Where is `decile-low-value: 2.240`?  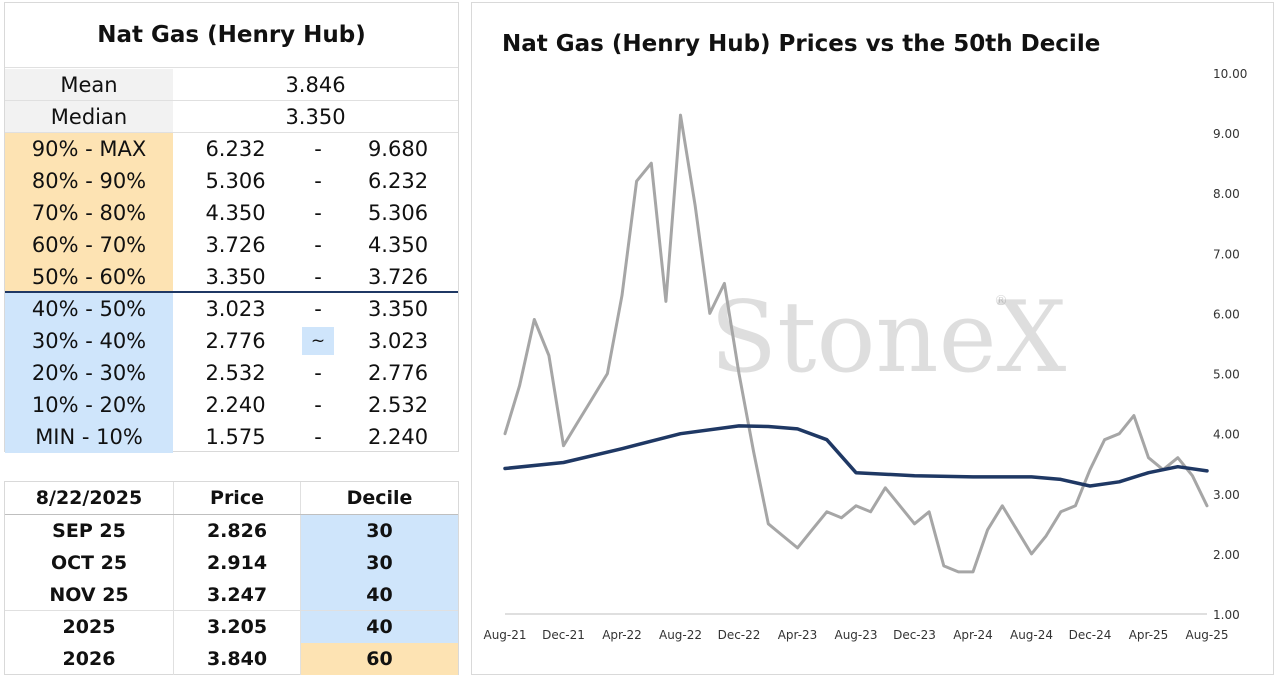
decile-low-value: 2.240 is located at coordinates (235, 405).